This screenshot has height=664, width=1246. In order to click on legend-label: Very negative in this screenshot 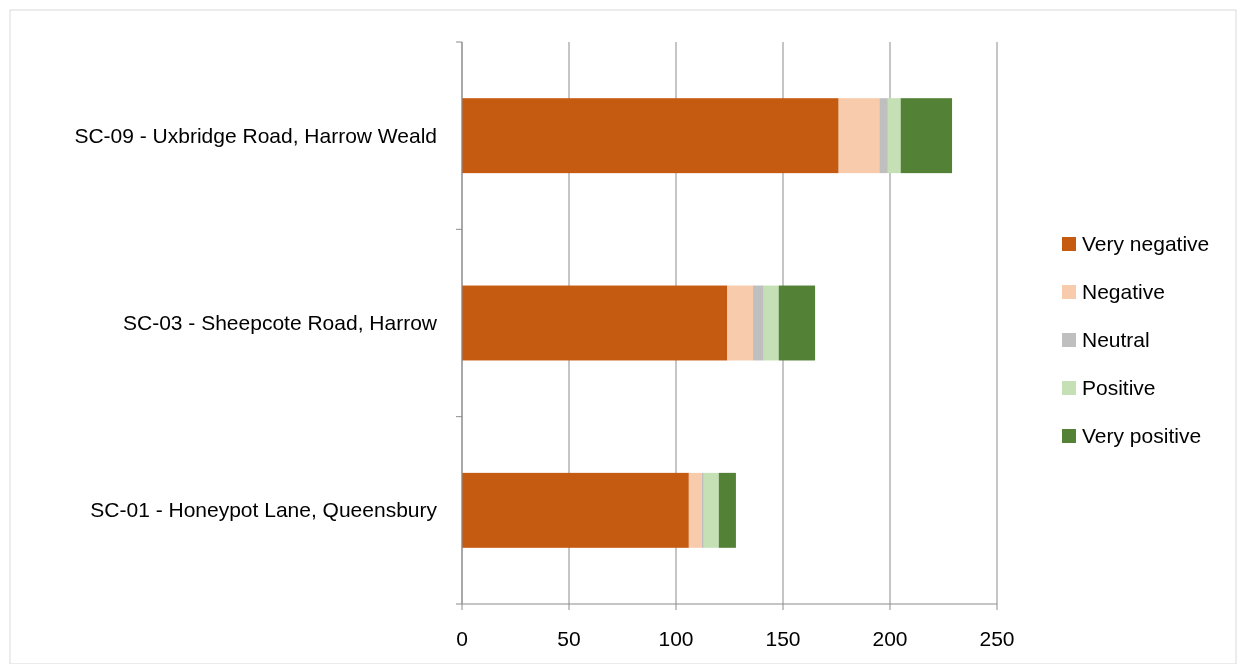, I will do `click(1146, 243)`.